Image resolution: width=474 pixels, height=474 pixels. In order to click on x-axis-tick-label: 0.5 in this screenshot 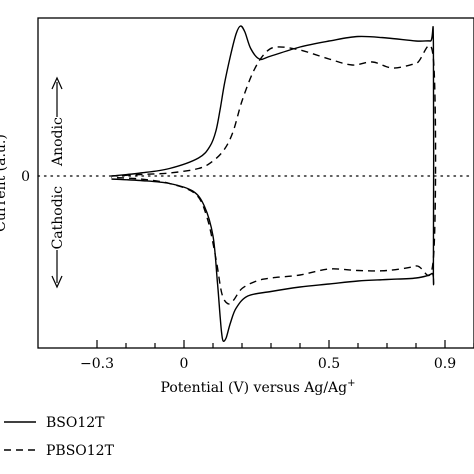, I will do `click(329, 364)`.